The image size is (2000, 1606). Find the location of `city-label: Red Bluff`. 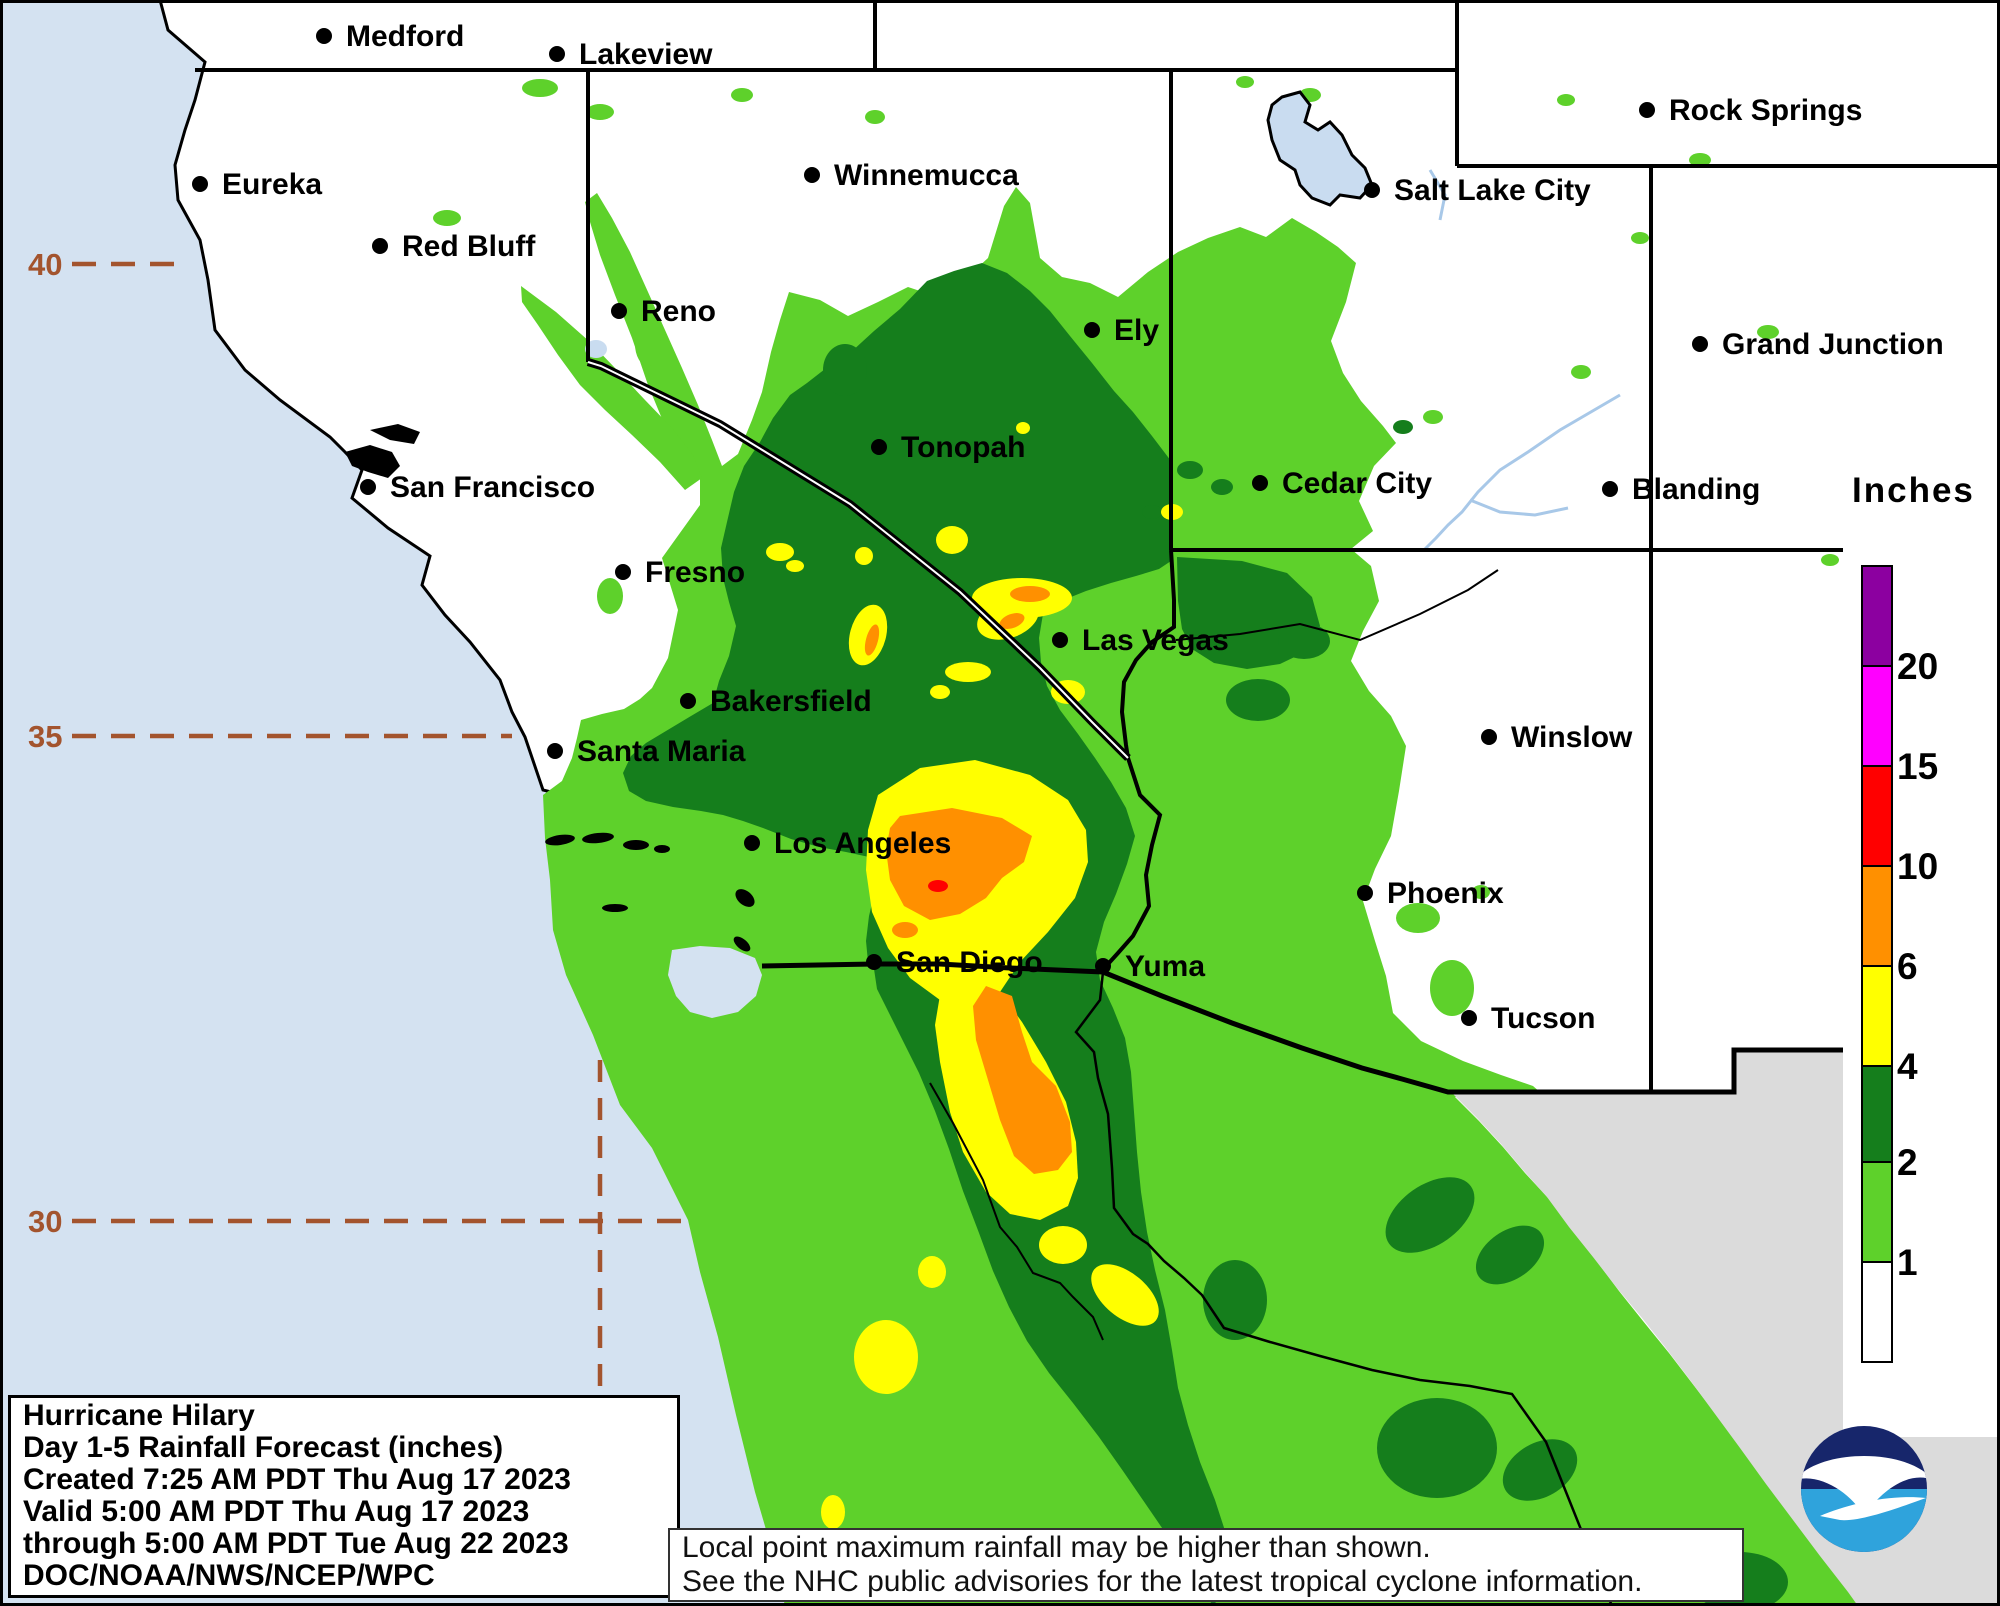

city-label: Red Bluff is located at coordinates (469, 246).